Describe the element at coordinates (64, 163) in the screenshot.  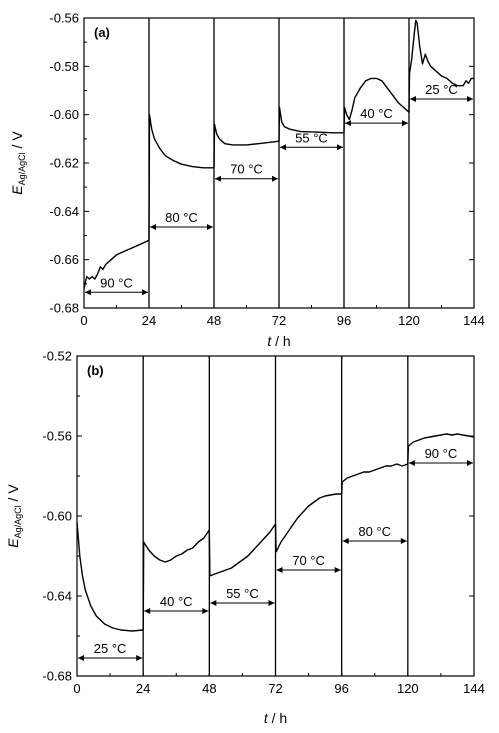
I see `y-tick-label: -0.62` at that location.